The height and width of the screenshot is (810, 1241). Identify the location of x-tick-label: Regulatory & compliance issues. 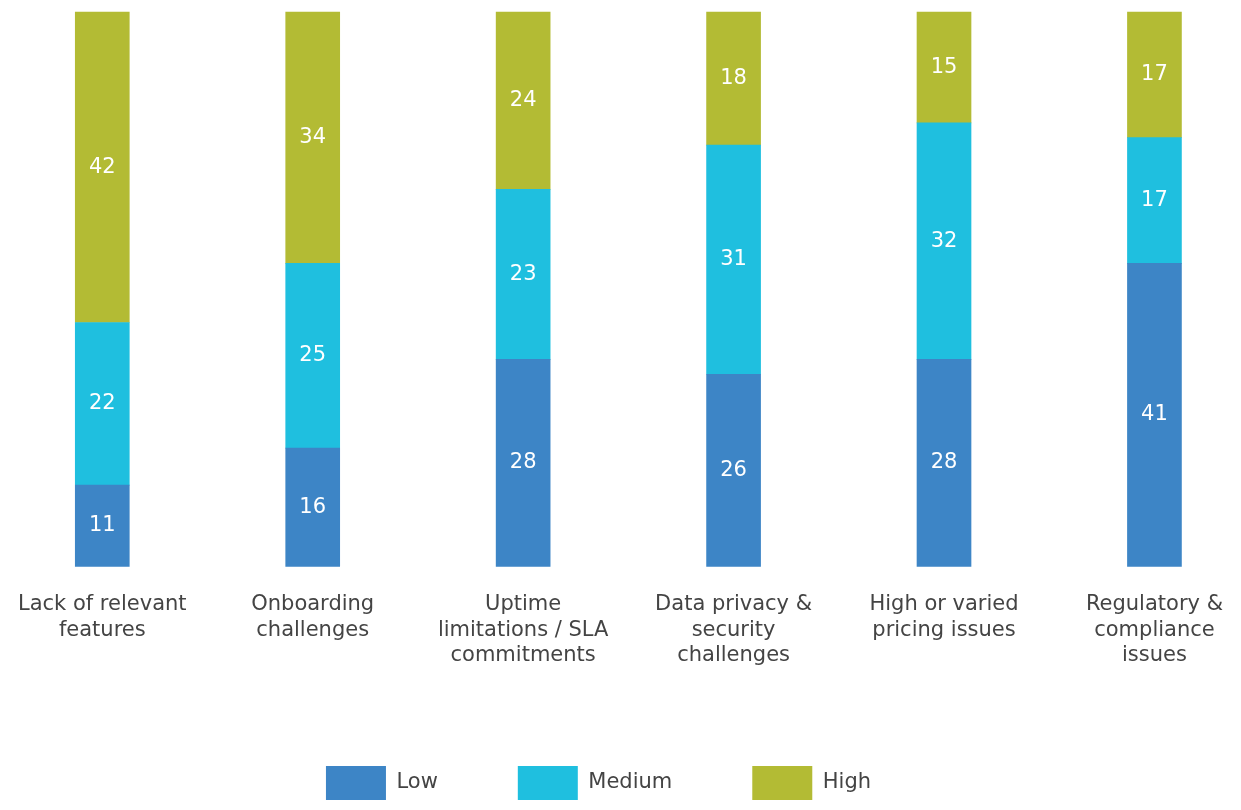
(1154, 628).